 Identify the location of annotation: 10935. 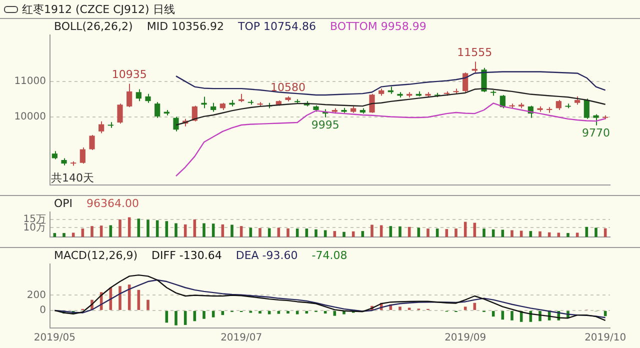
(129, 75).